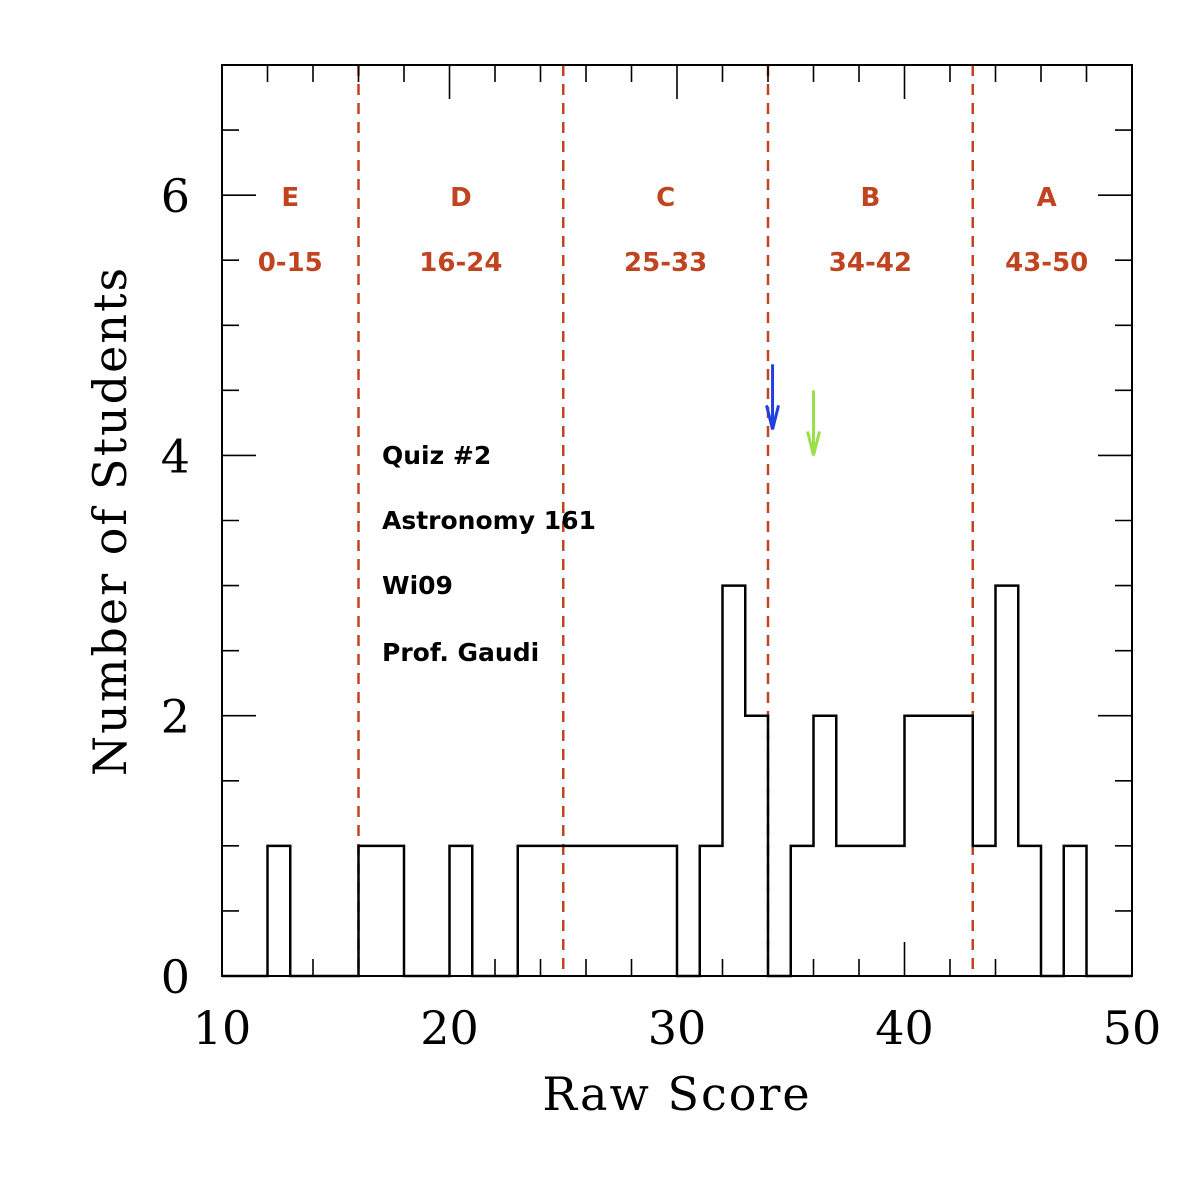 This screenshot has width=1196, height=1196. What do you see at coordinates (489, 554) in the screenshot?
I see `quiz-info-block: Quiz #2 Astronomy 161 Wi09 Prof. Gaudi` at bounding box center [489, 554].